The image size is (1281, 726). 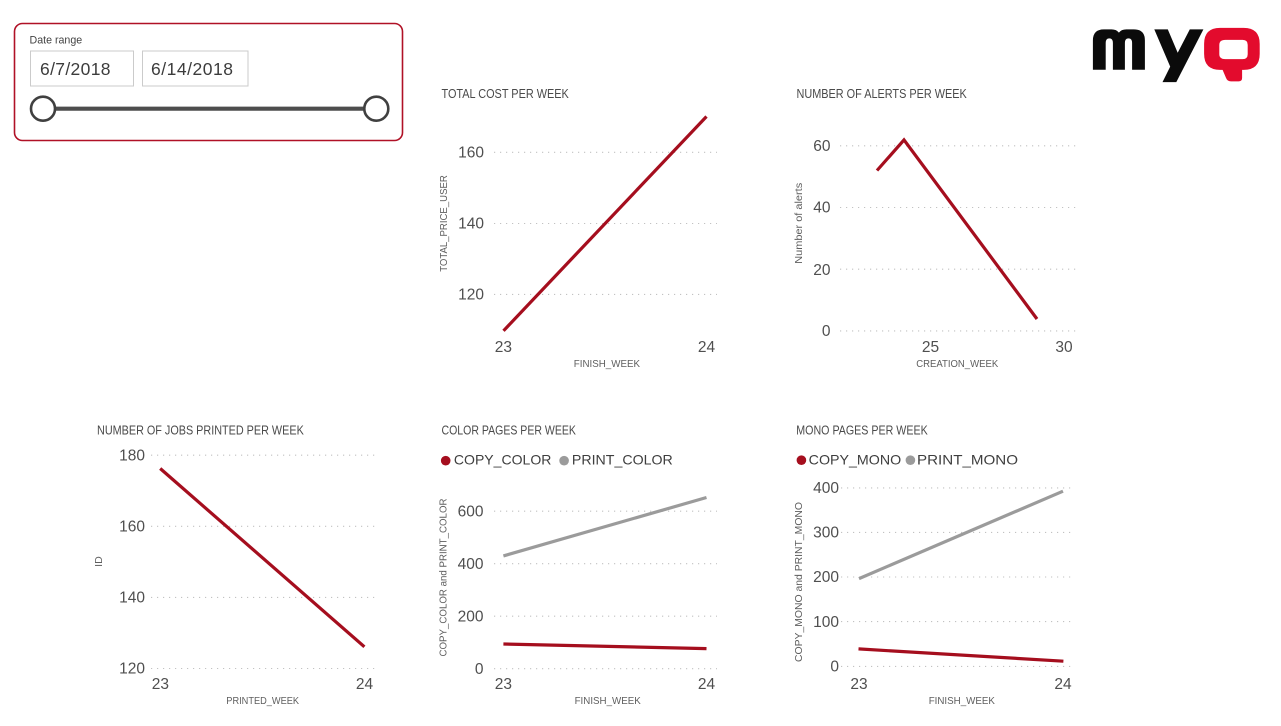 I want to click on svg-text: MONO PAGES PER WEEK, so click(x=862, y=431).